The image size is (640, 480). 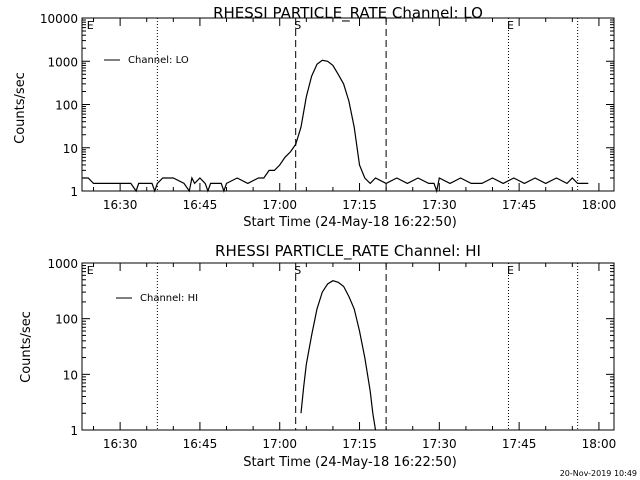 I want to click on legend-hi: Channel: HI, so click(x=157, y=298).